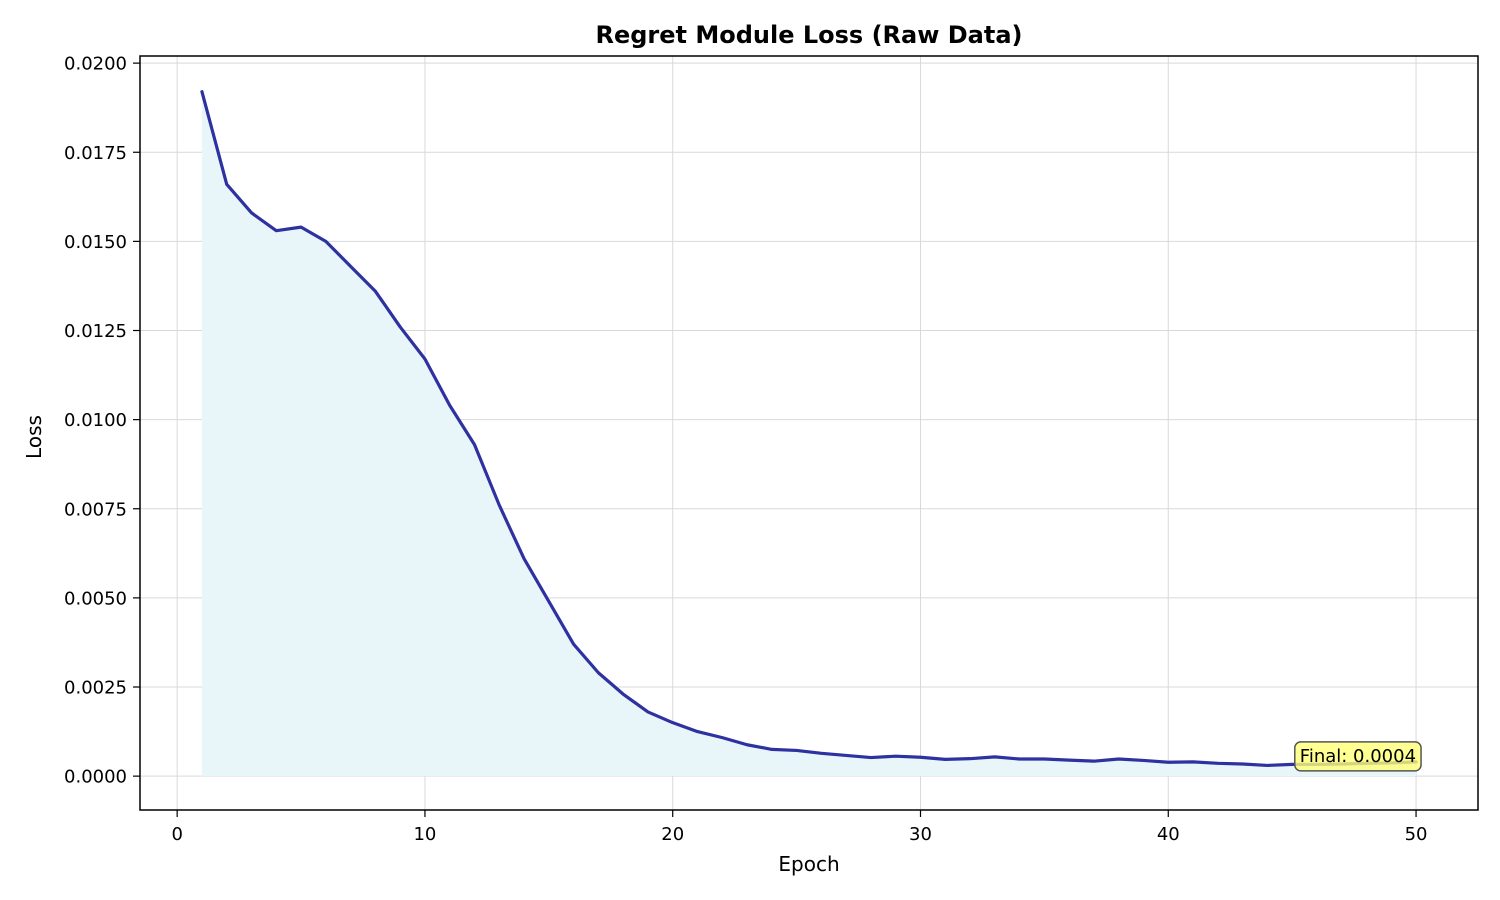  Describe the element at coordinates (95, 509) in the screenshot. I see `y-tick-label: 0.0075` at that location.